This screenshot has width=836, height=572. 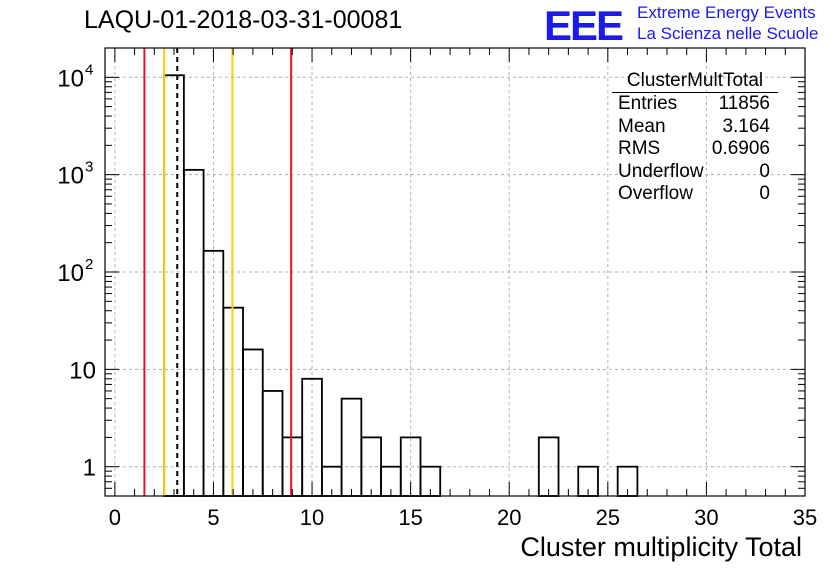 I want to click on x-tick-label: 10, so click(x=312, y=517).